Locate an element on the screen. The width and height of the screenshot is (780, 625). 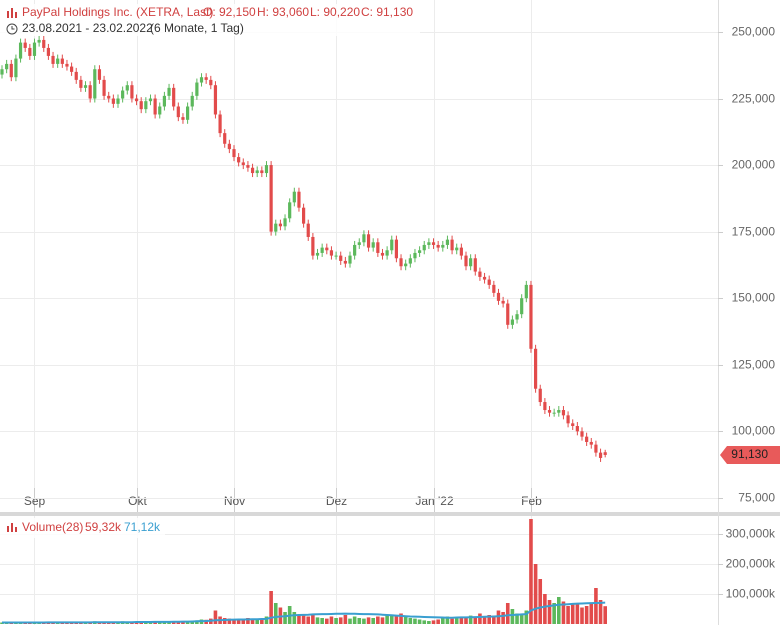
y-tick-label: 150,000 is located at coordinates (754, 298).